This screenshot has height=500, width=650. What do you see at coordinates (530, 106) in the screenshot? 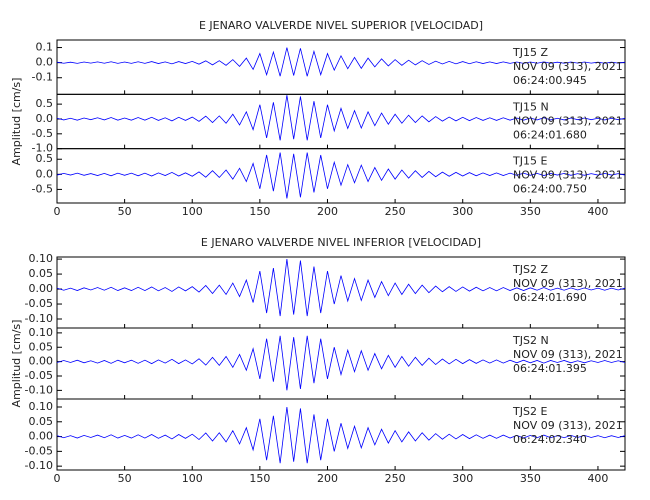
I see `trace-label: TJ15 N` at bounding box center [530, 106].